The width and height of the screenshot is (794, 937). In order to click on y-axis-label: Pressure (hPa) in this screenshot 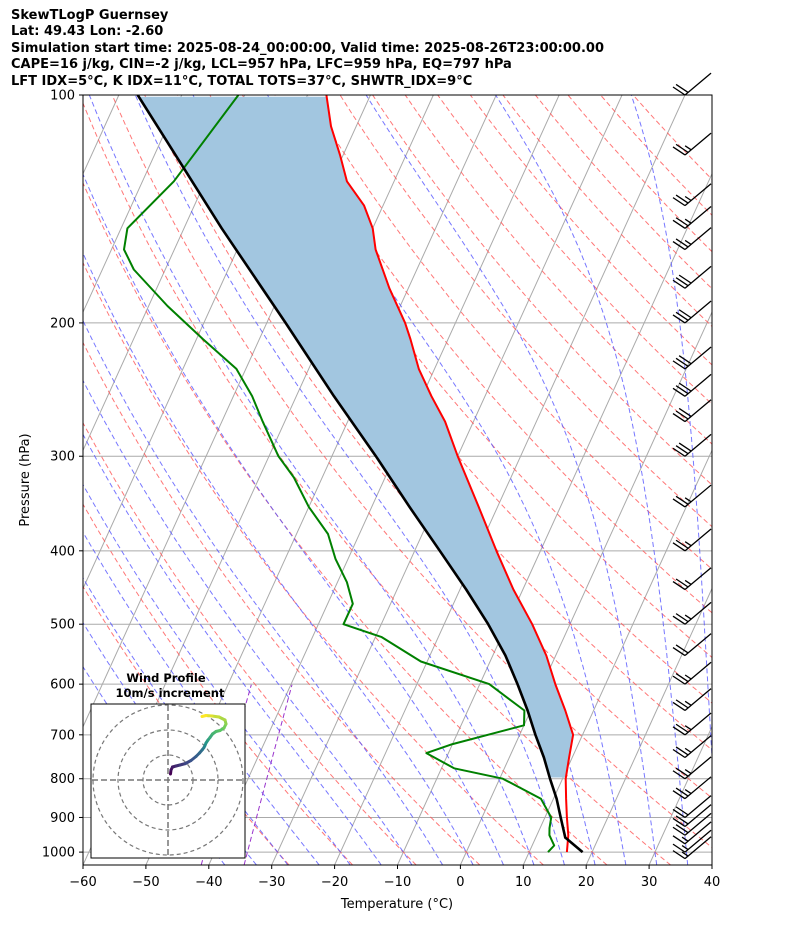, I will do `click(25, 479)`.